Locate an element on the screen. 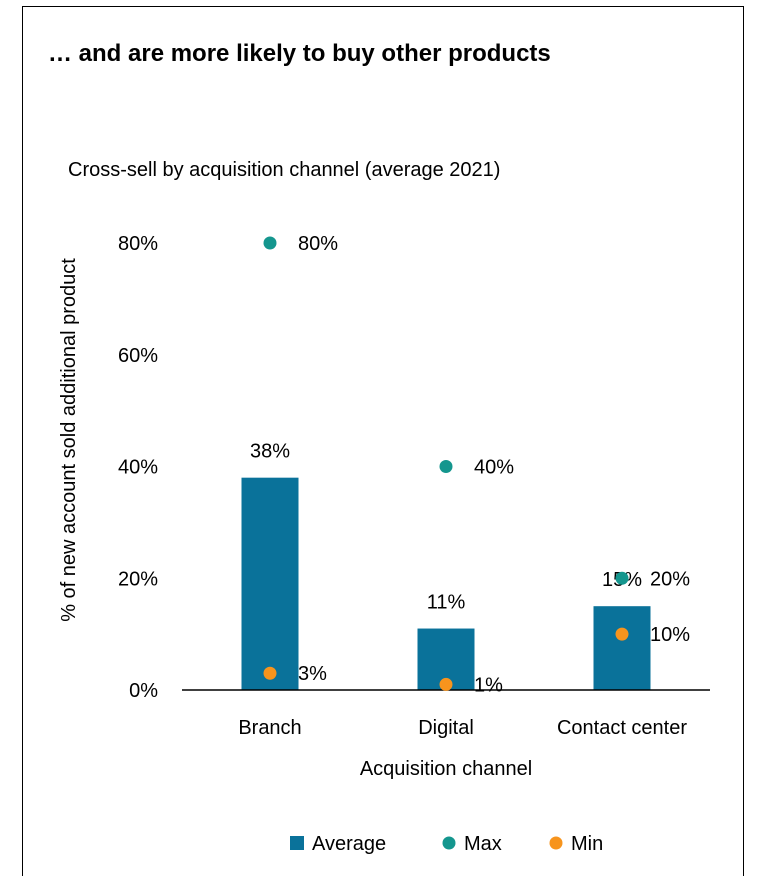 The height and width of the screenshot is (876, 769). point-label-max: 80% is located at coordinates (318, 244).